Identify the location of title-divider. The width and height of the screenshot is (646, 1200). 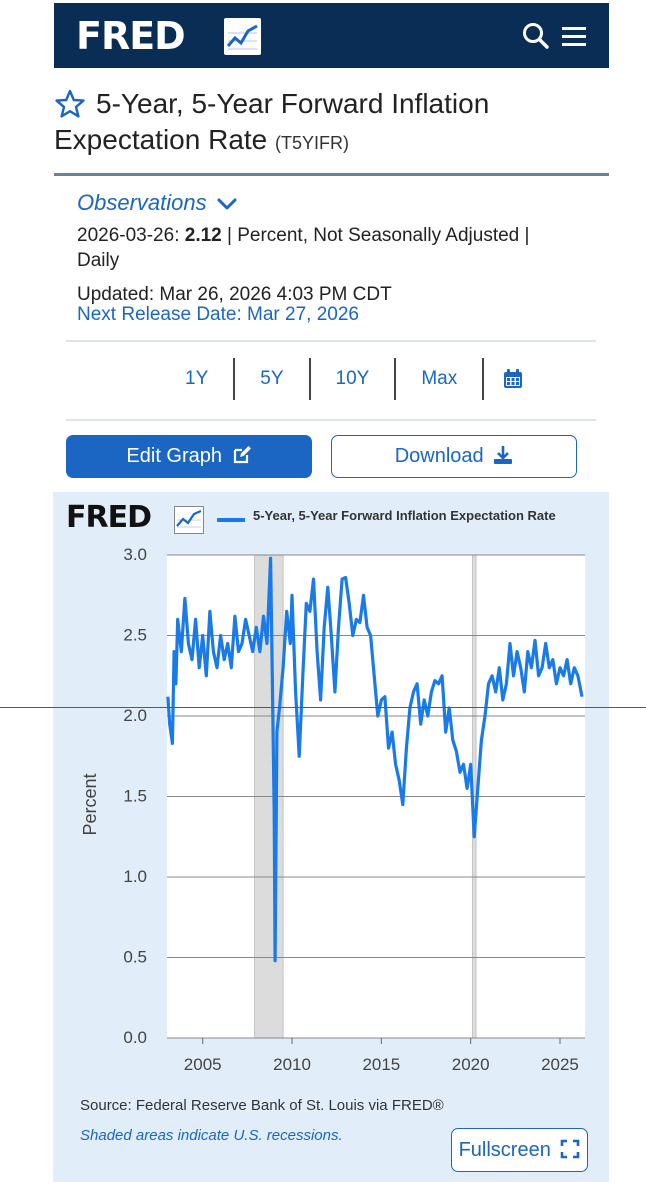
(331, 174).